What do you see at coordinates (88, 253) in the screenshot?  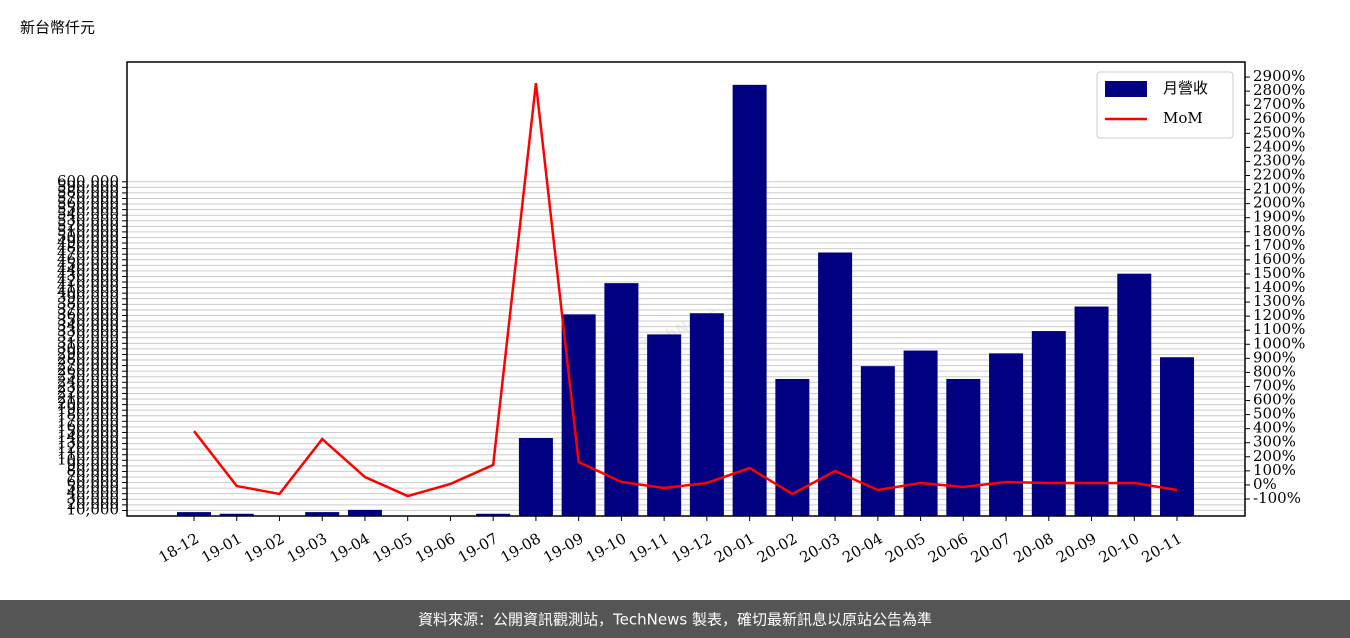 I see `y-tick-label: 470,000` at bounding box center [88, 253].